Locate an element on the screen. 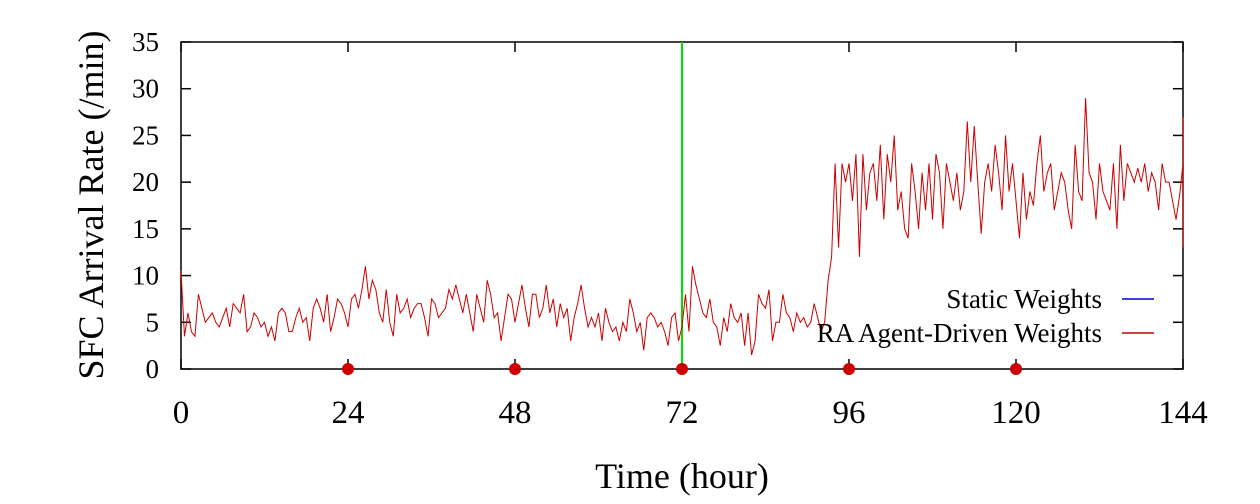 The height and width of the screenshot is (504, 1260). x-tick-label: 120 is located at coordinates (1016, 413).